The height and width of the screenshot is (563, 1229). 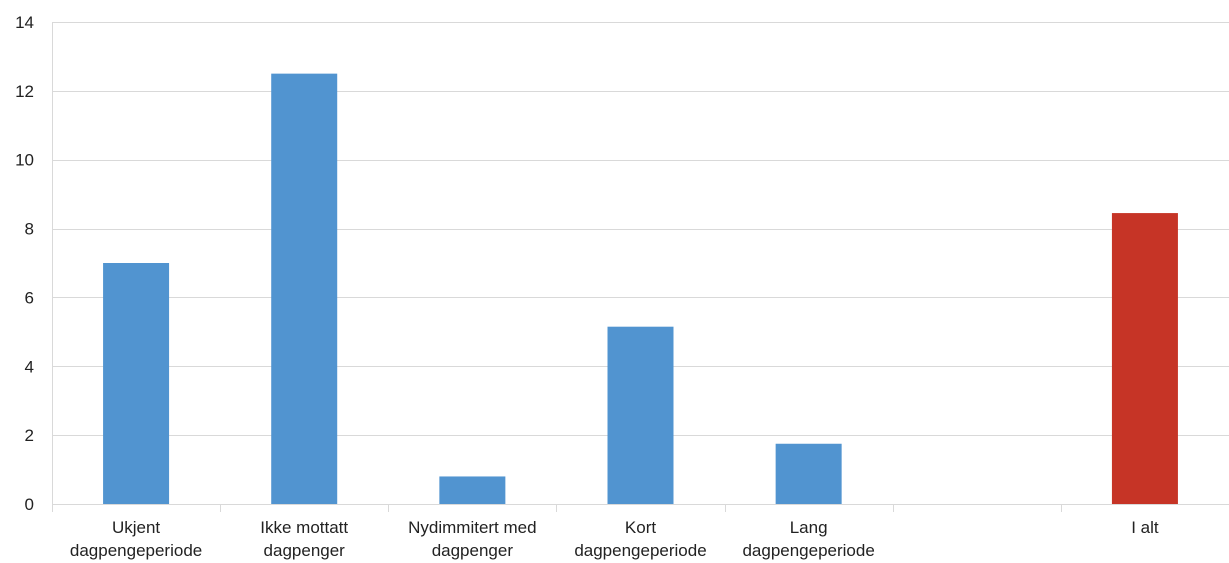 I want to click on y-tick-label: 8, so click(x=29, y=229).